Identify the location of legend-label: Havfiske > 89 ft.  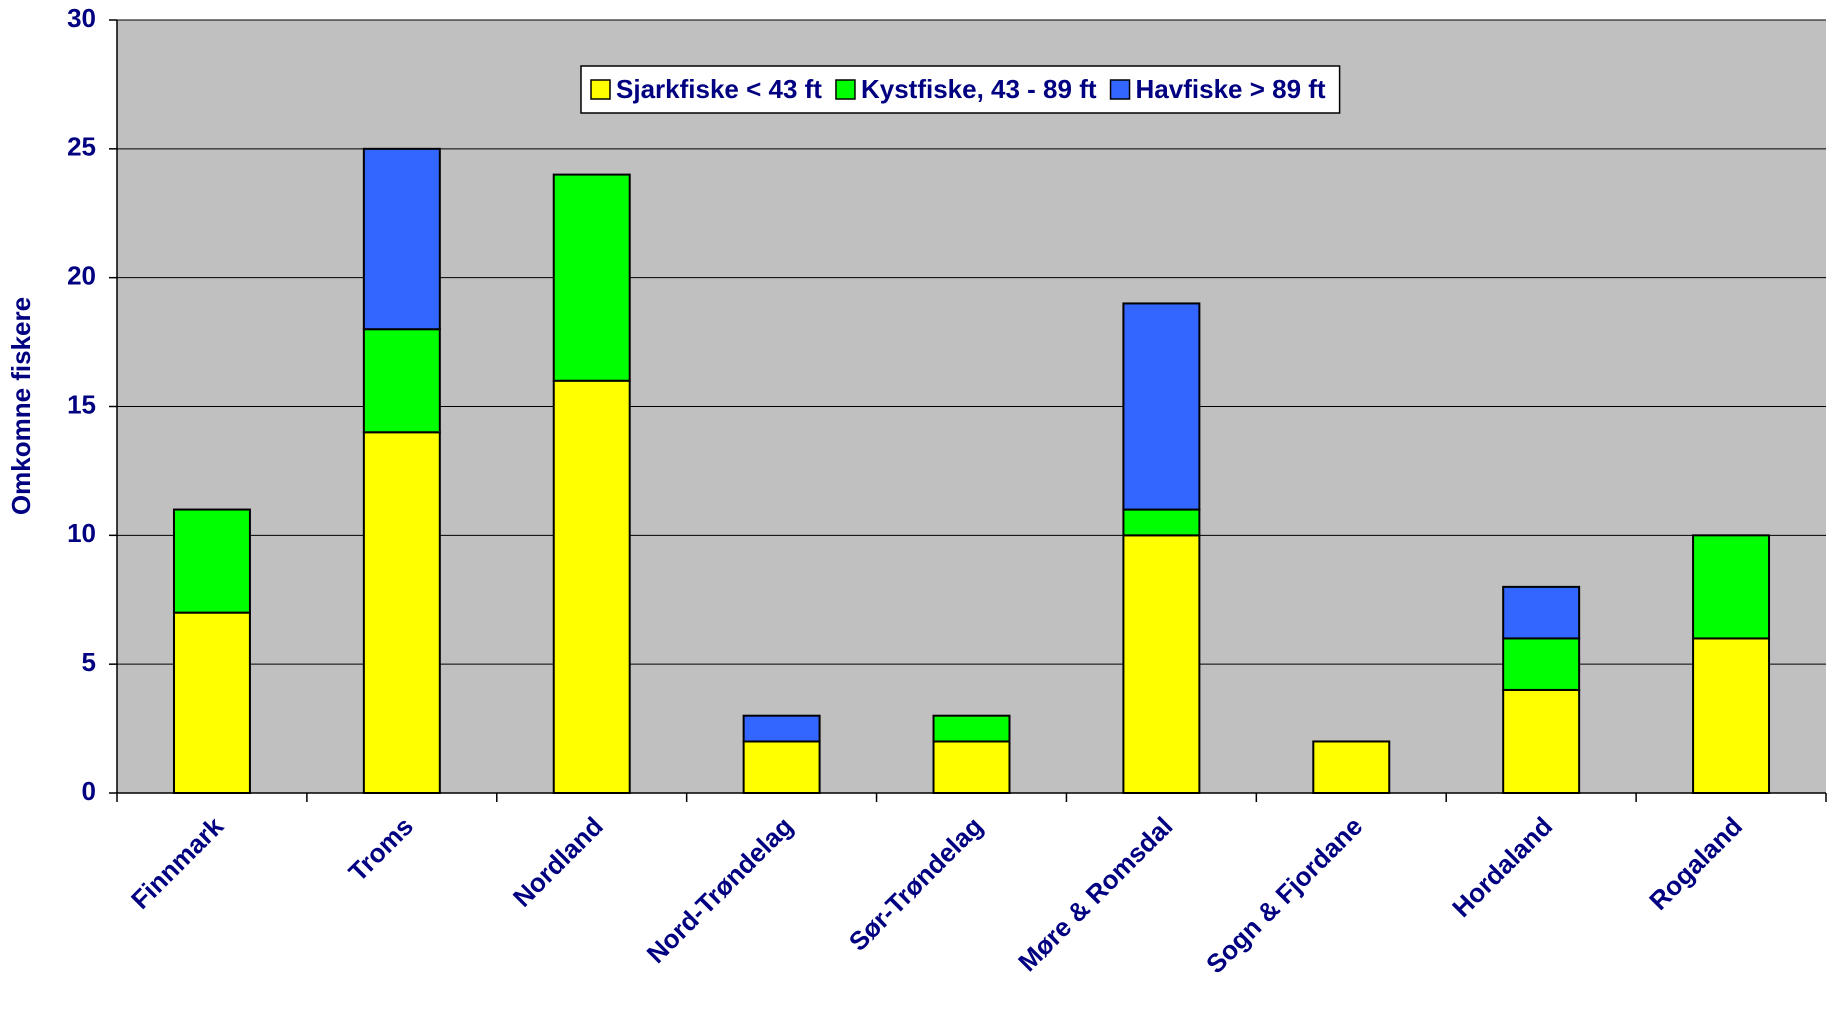
(1231, 89).